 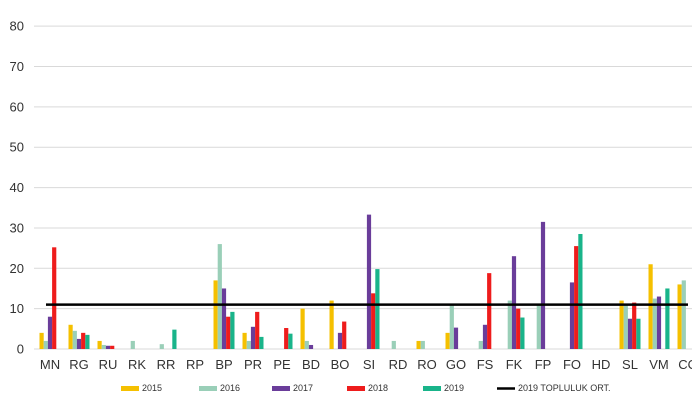 What do you see at coordinates (418, 344) in the screenshot?
I see `bar-2015-RO` at bounding box center [418, 344].